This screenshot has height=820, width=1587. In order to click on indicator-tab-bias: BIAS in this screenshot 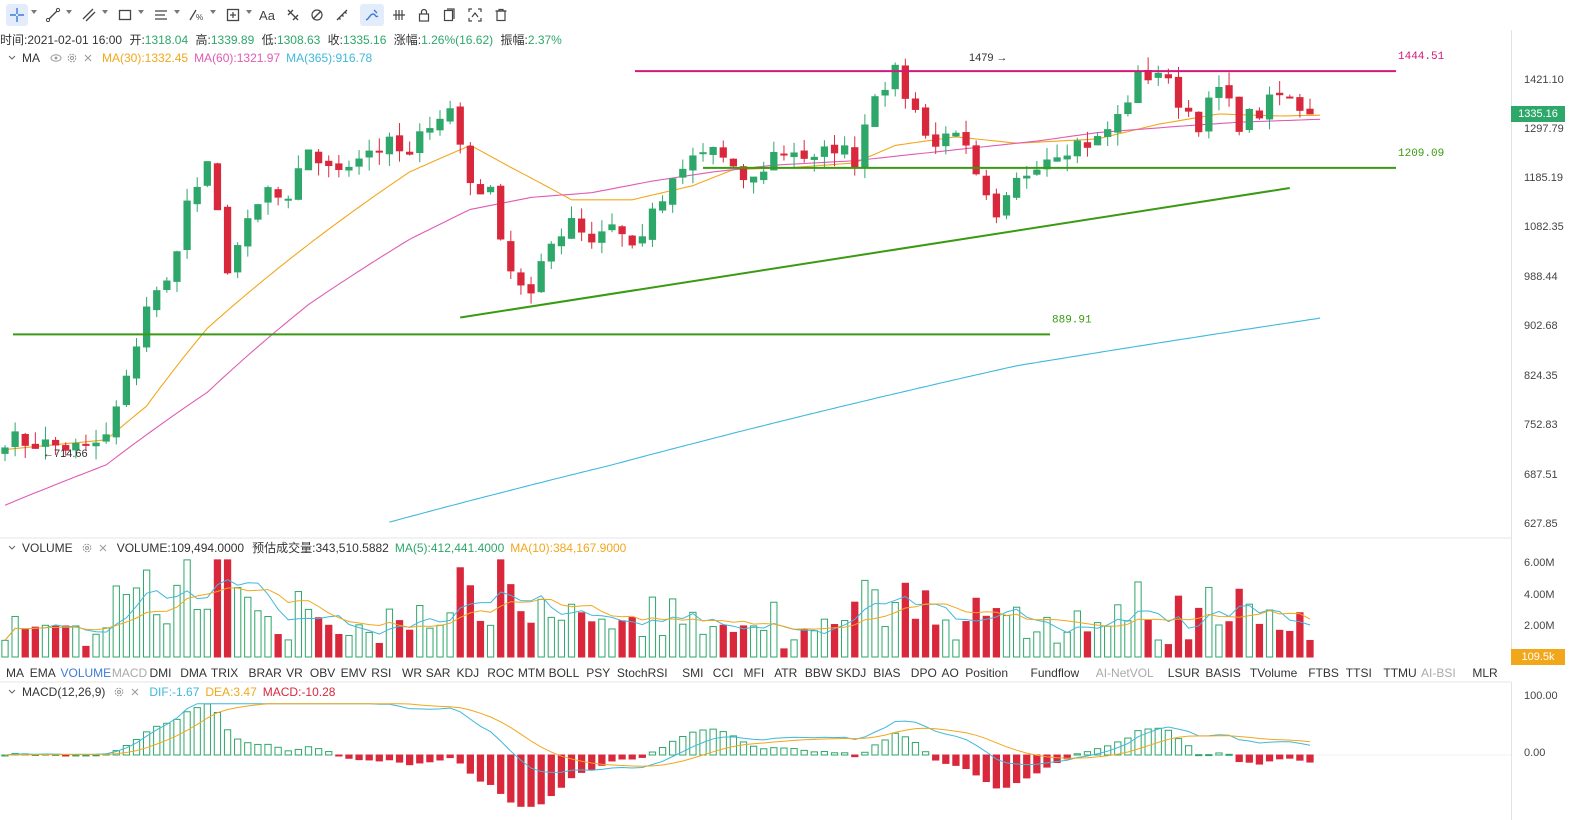, I will do `click(887, 673)`.